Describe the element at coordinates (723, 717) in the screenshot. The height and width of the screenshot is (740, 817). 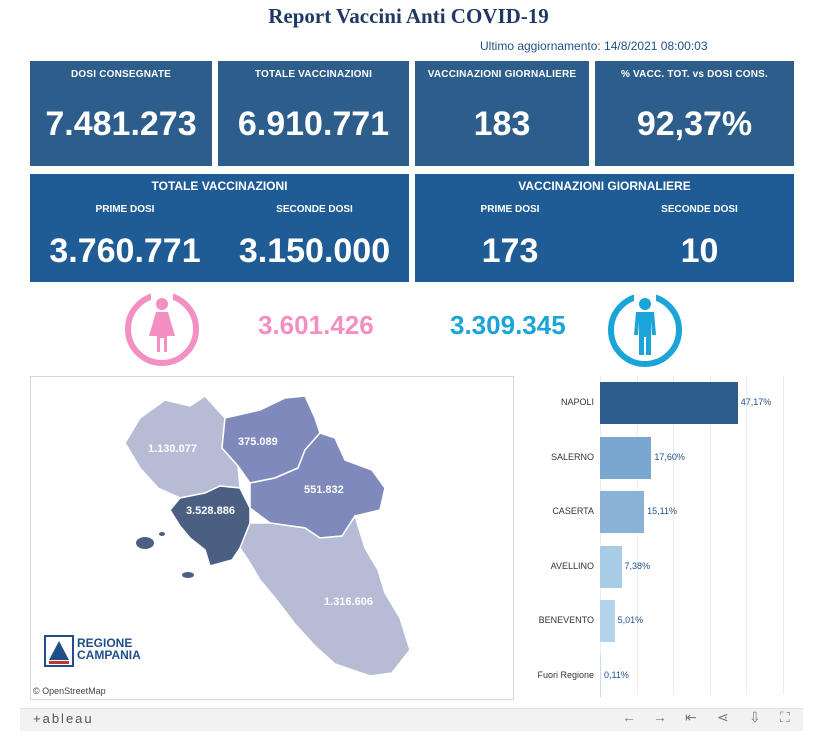
I see `share-icon: ⋖` at that location.